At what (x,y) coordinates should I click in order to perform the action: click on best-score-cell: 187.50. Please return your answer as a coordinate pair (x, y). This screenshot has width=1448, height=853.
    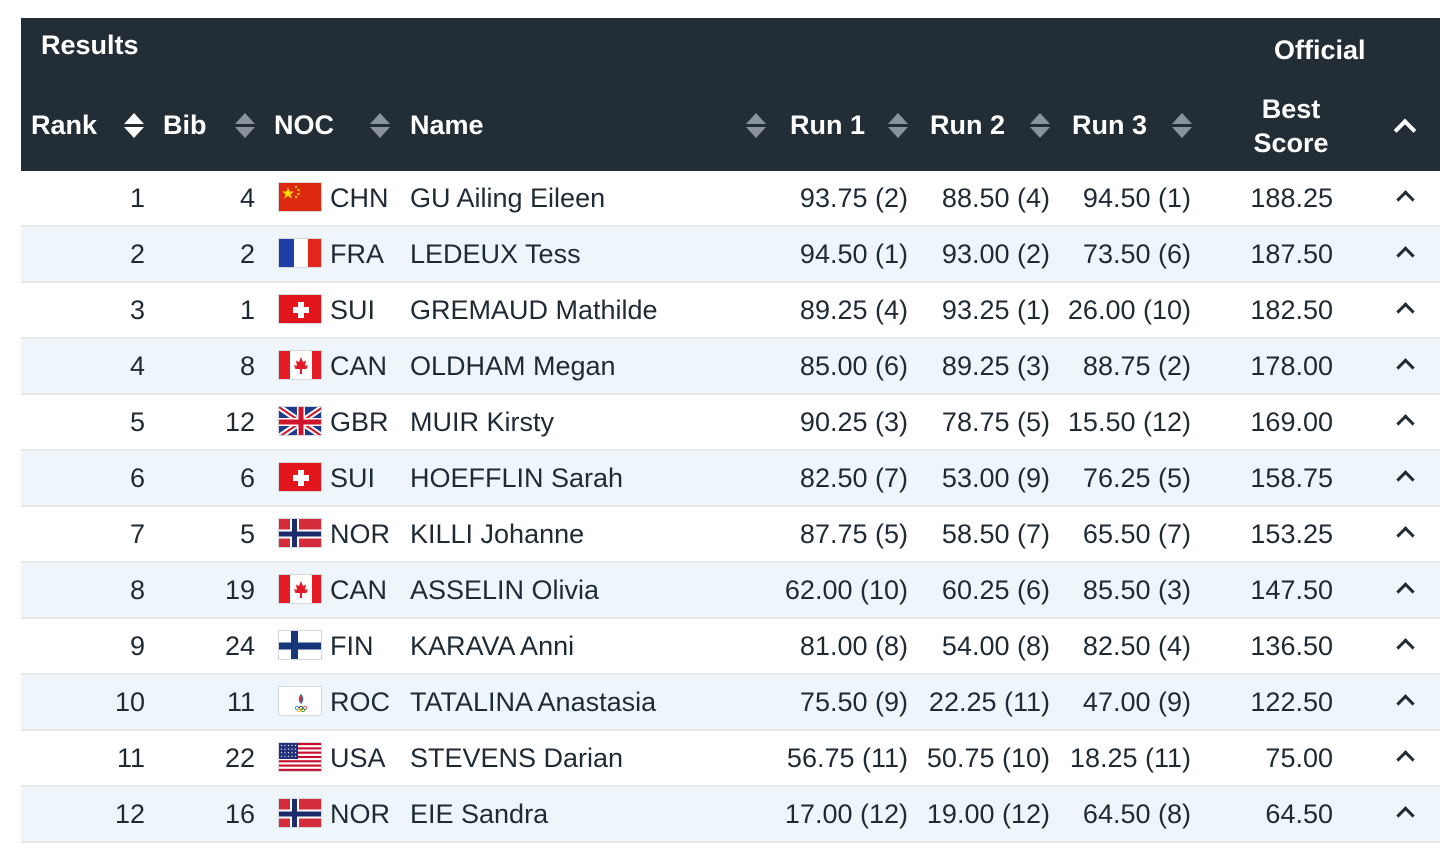
    Looking at the image, I should click on (1291, 254).